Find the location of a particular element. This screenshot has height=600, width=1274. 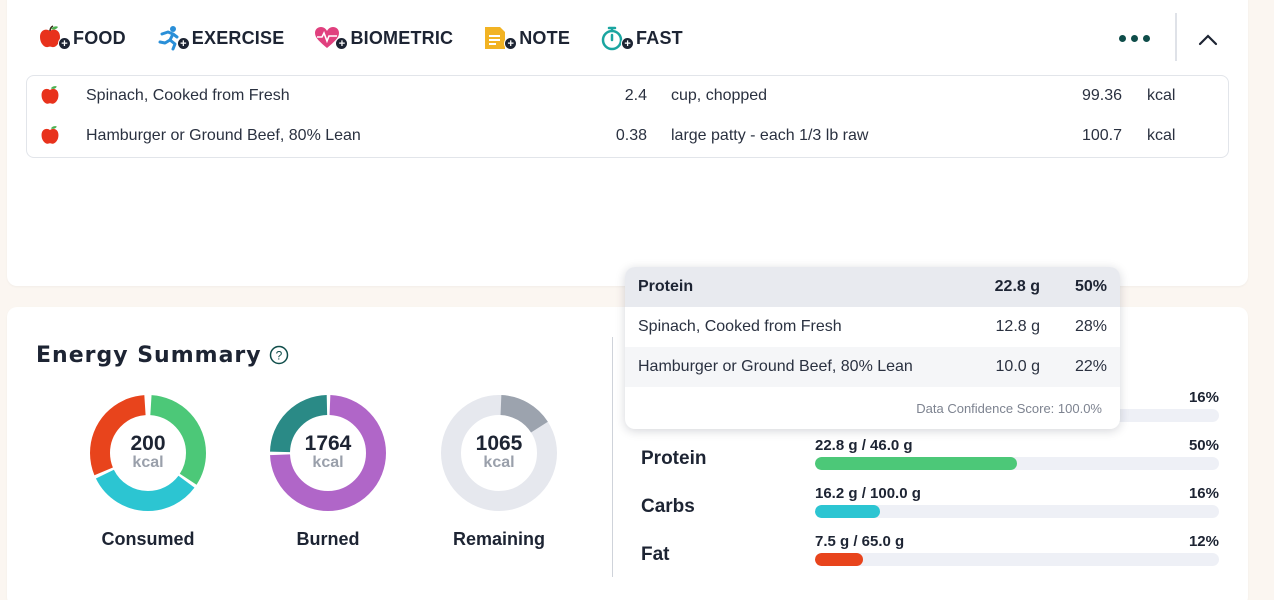

consumed-value: 200 is located at coordinates (148, 443).